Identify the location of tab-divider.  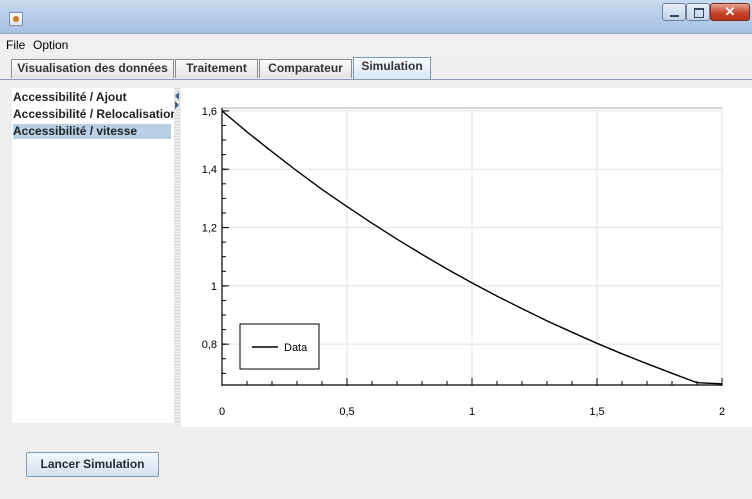
(376, 79).